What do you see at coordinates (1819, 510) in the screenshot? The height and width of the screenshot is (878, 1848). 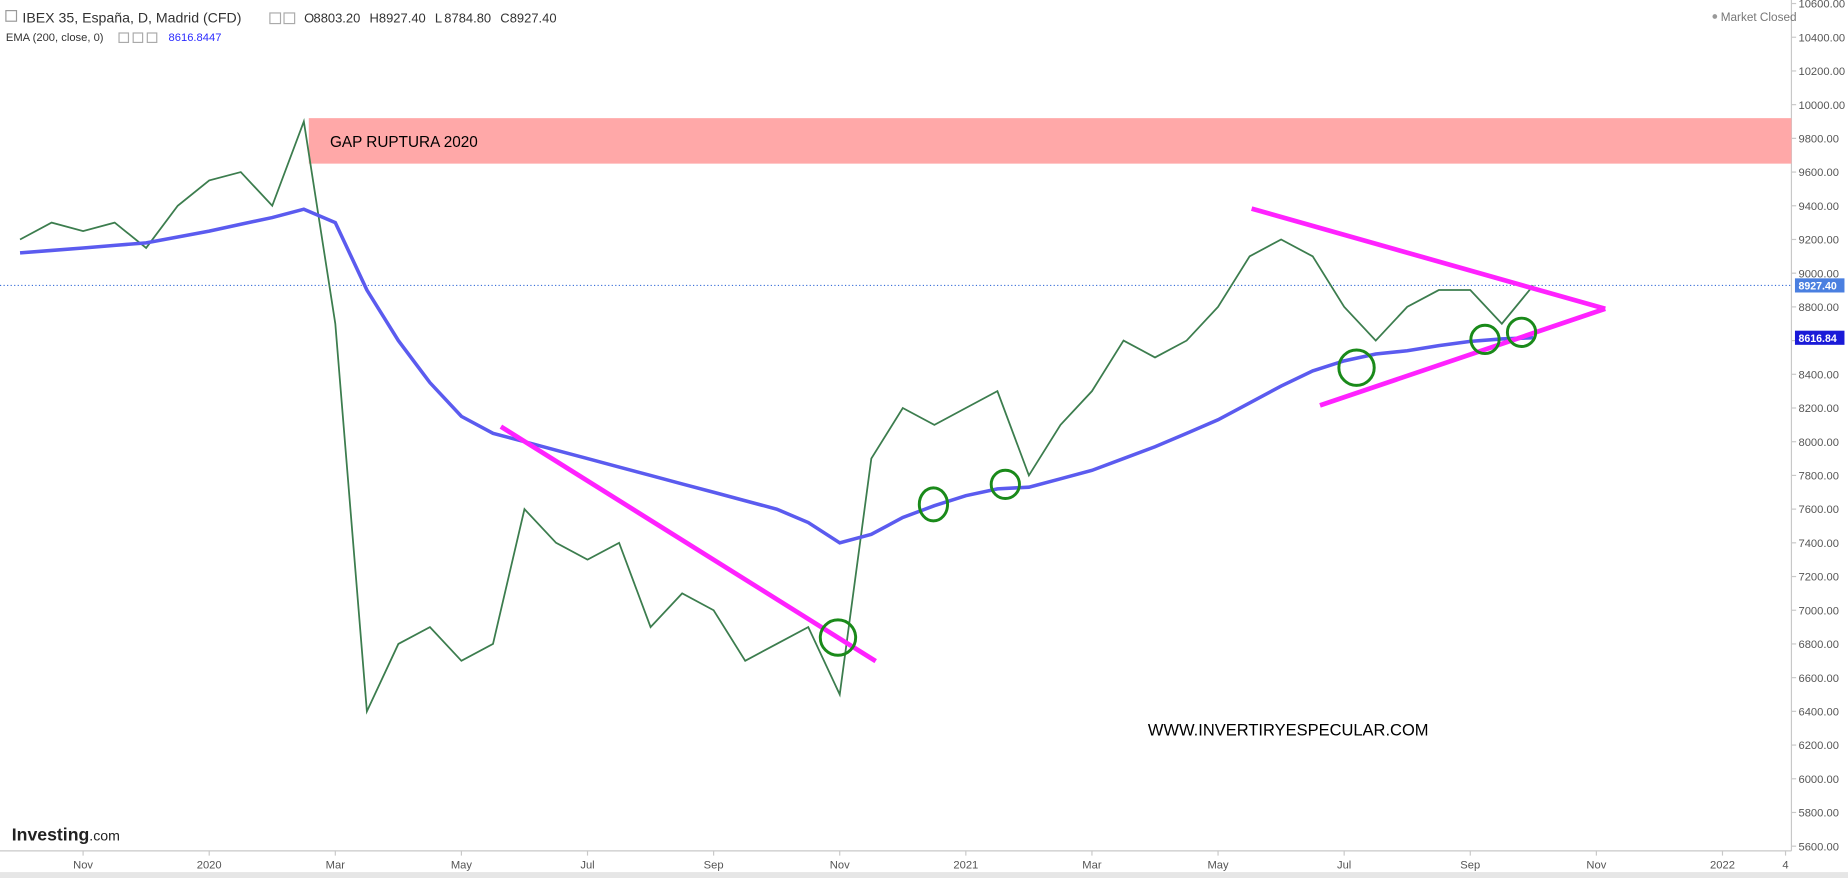 I see `y-tick-label: 7600.00` at bounding box center [1819, 510].